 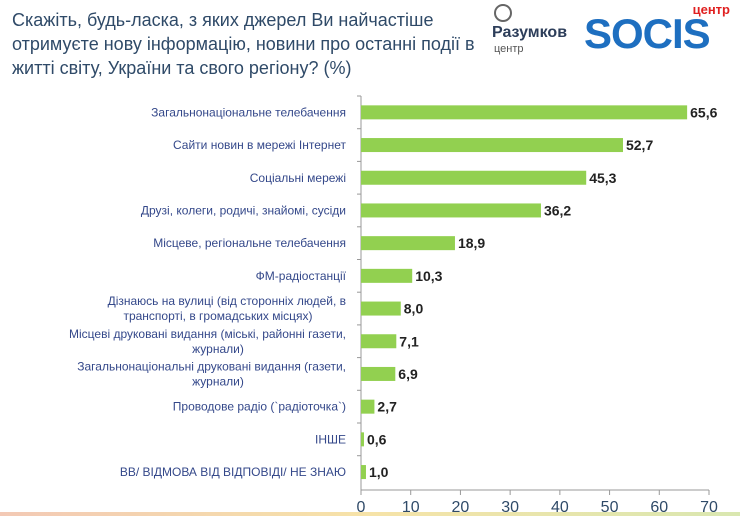 What do you see at coordinates (610, 507) in the screenshot?
I see `x-tick-label: 50` at bounding box center [610, 507].